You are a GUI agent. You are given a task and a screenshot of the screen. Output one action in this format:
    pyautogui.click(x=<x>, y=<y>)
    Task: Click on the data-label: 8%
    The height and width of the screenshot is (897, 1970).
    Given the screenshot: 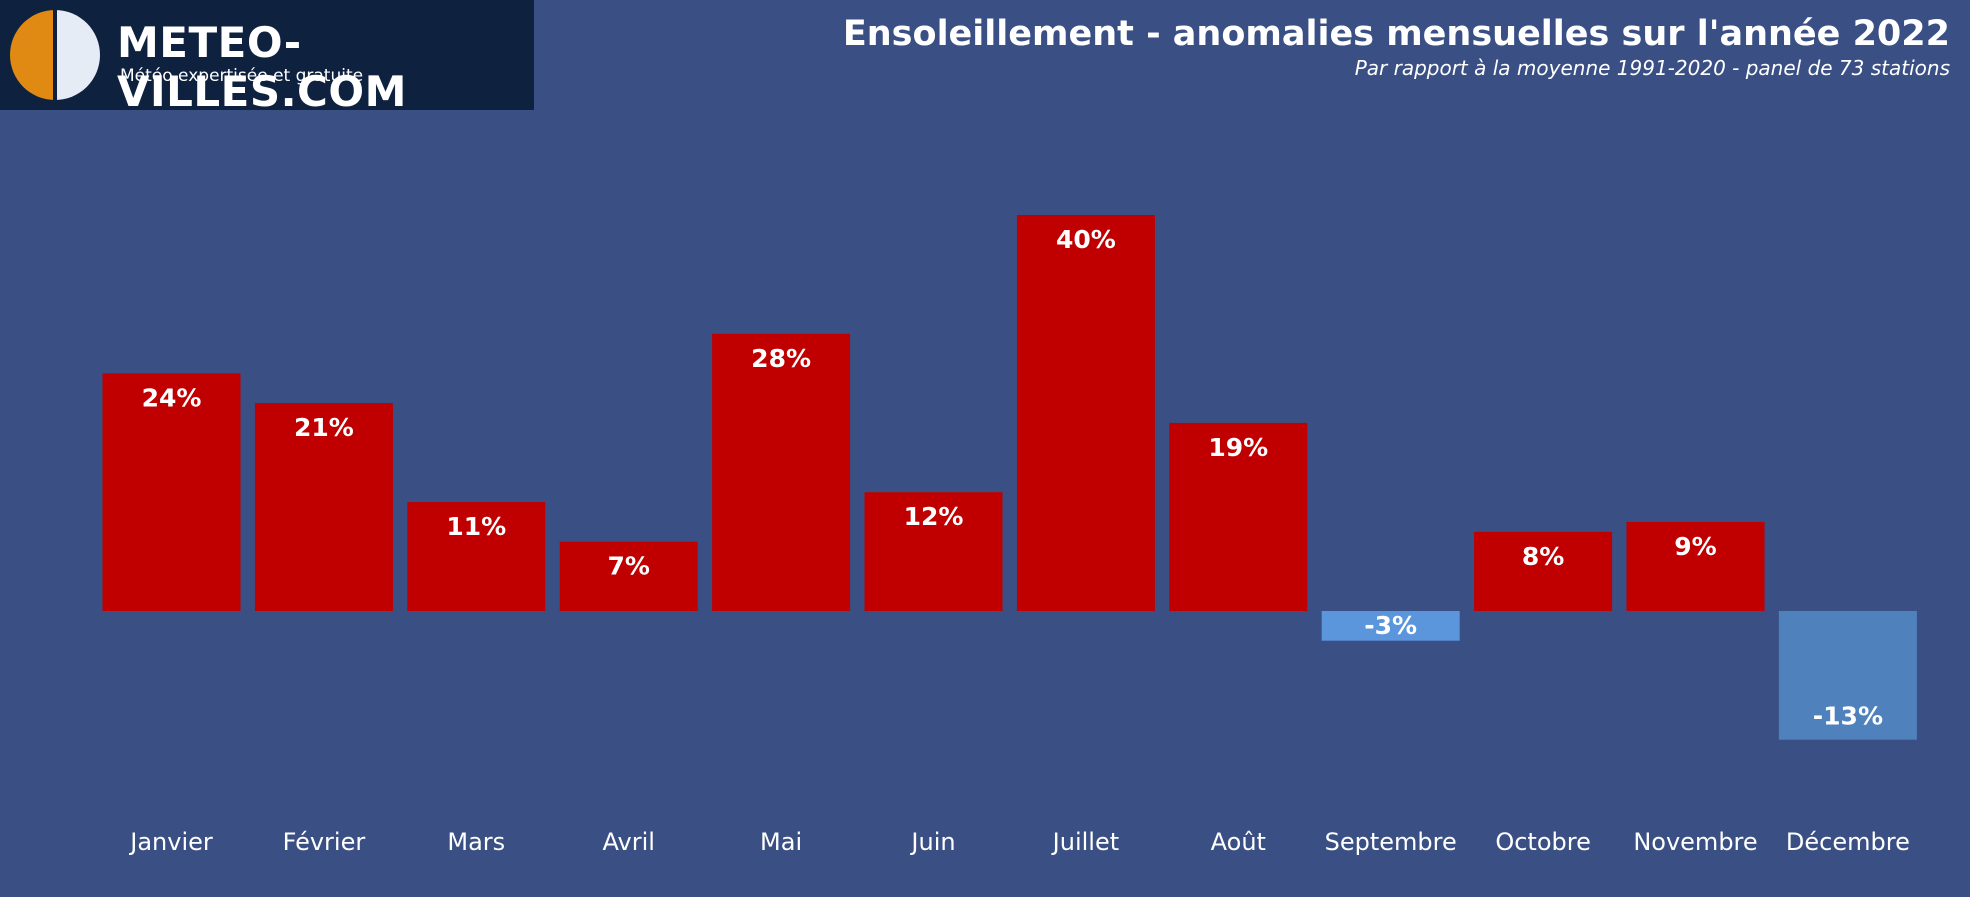 What is the action you would take?
    pyautogui.click(x=1543, y=556)
    